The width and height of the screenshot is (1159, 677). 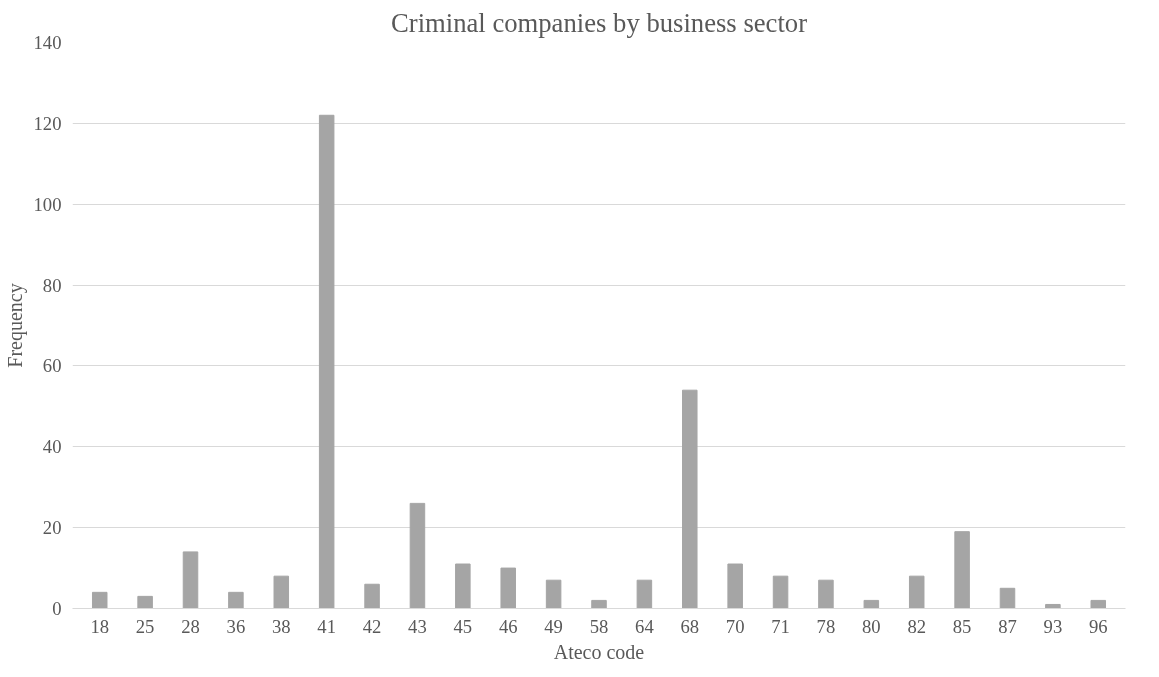 What do you see at coordinates (508, 626) in the screenshot?
I see `x-tick-label: 46` at bounding box center [508, 626].